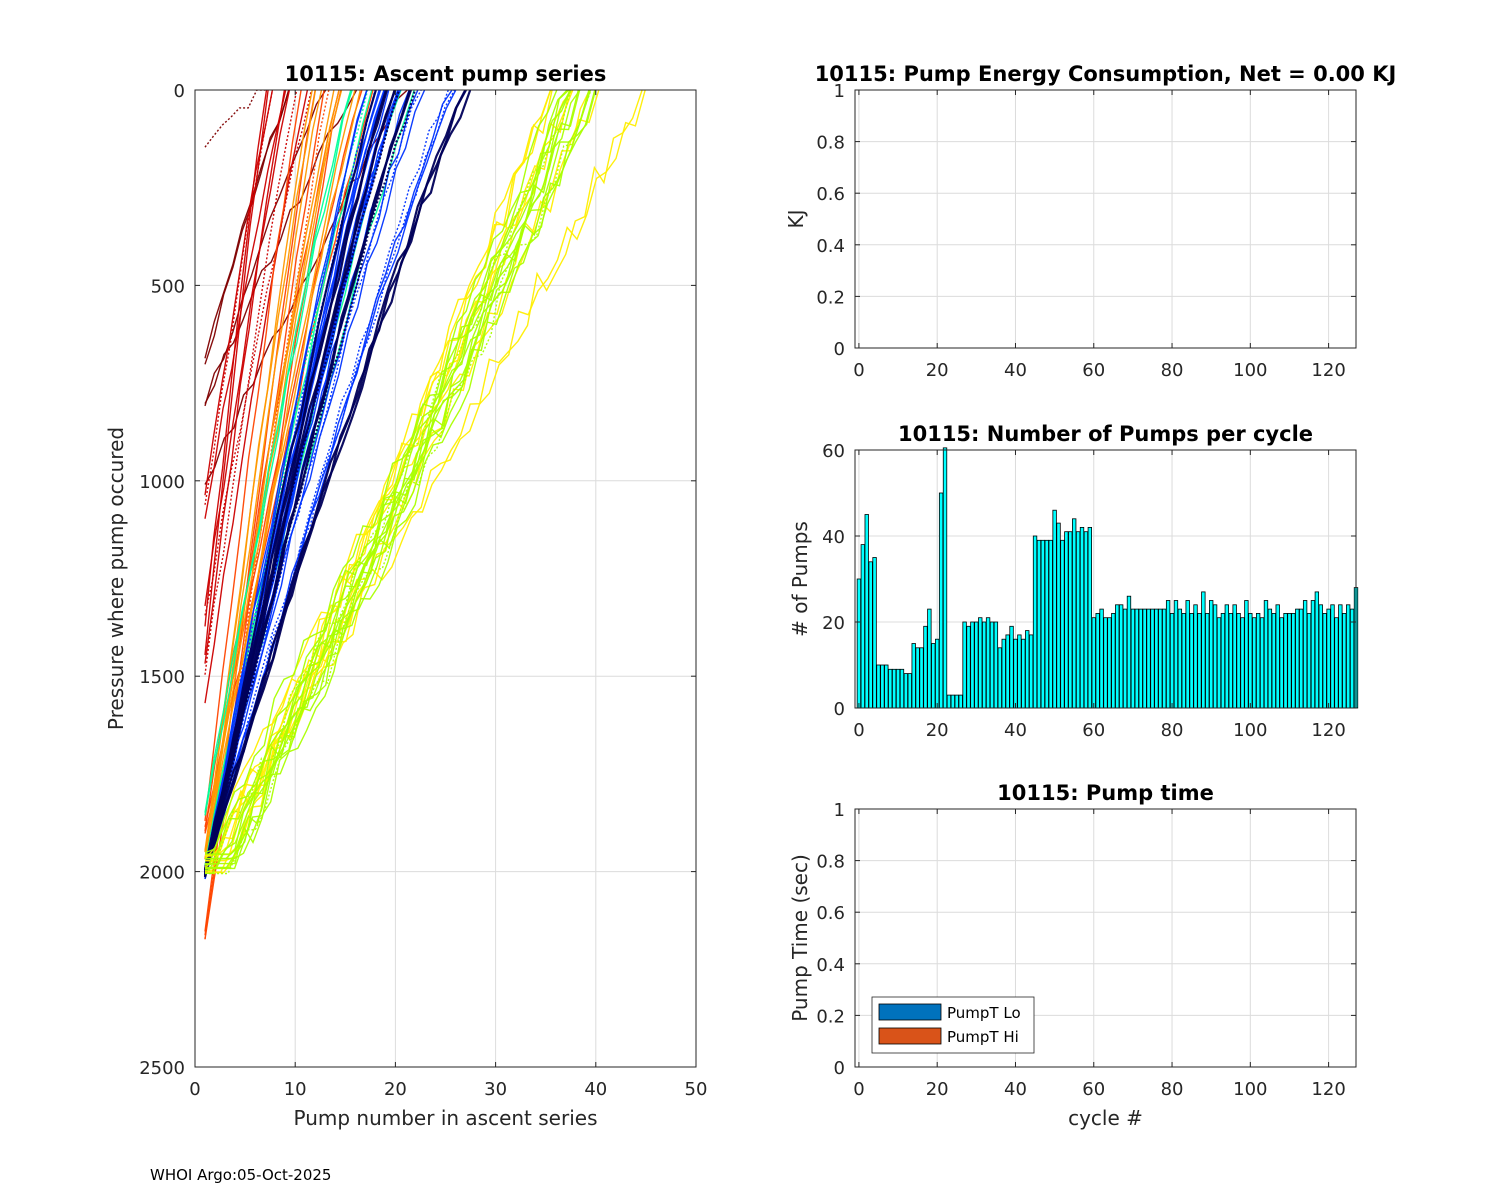  What do you see at coordinates (1250, 370) in the screenshot?
I see `x-tick-label: 100` at bounding box center [1250, 370].